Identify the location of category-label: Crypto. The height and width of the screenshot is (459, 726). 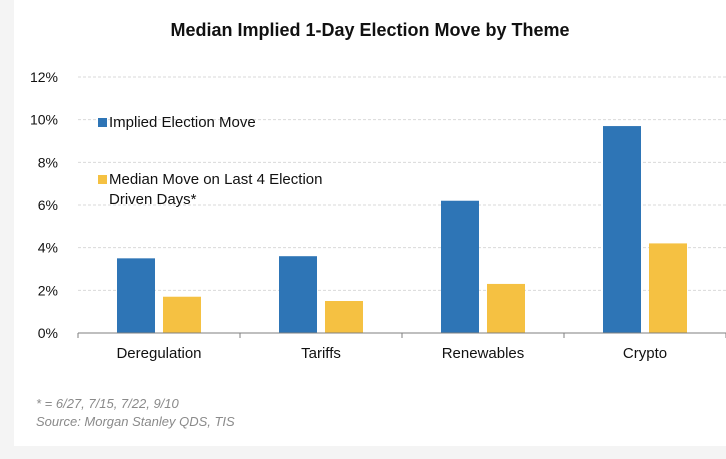
(645, 353).